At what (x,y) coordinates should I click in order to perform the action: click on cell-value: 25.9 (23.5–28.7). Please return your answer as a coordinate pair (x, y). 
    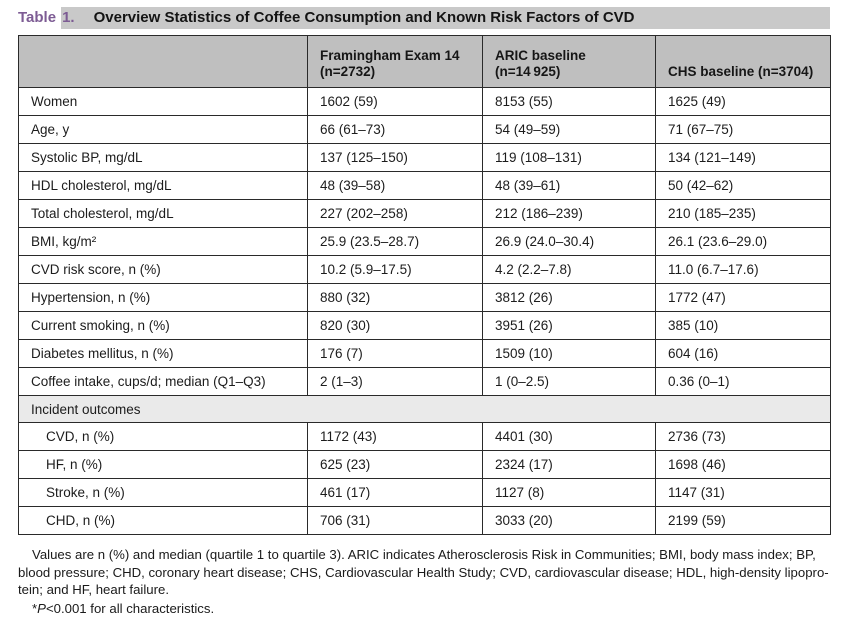
    Looking at the image, I should click on (395, 242).